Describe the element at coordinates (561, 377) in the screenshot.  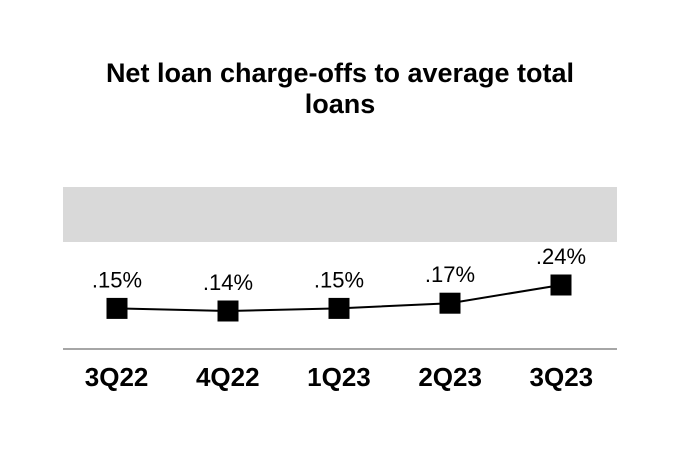
I see `x-axis-label: 3Q23` at that location.